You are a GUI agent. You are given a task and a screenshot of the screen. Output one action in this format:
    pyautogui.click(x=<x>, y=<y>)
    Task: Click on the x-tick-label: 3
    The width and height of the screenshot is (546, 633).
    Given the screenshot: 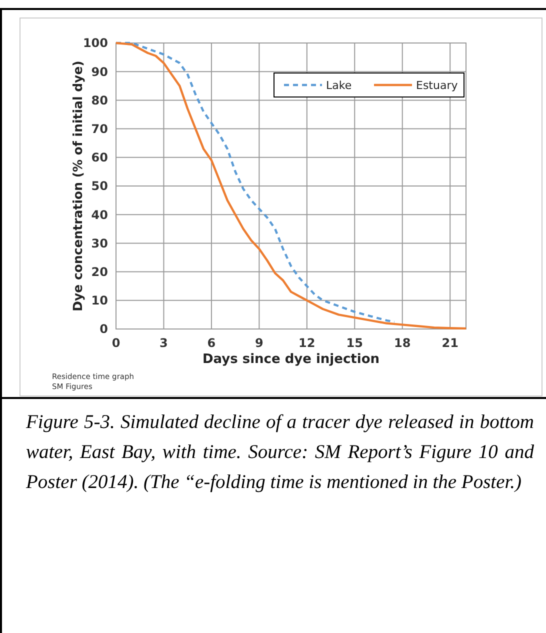 What is the action you would take?
    pyautogui.click(x=164, y=343)
    